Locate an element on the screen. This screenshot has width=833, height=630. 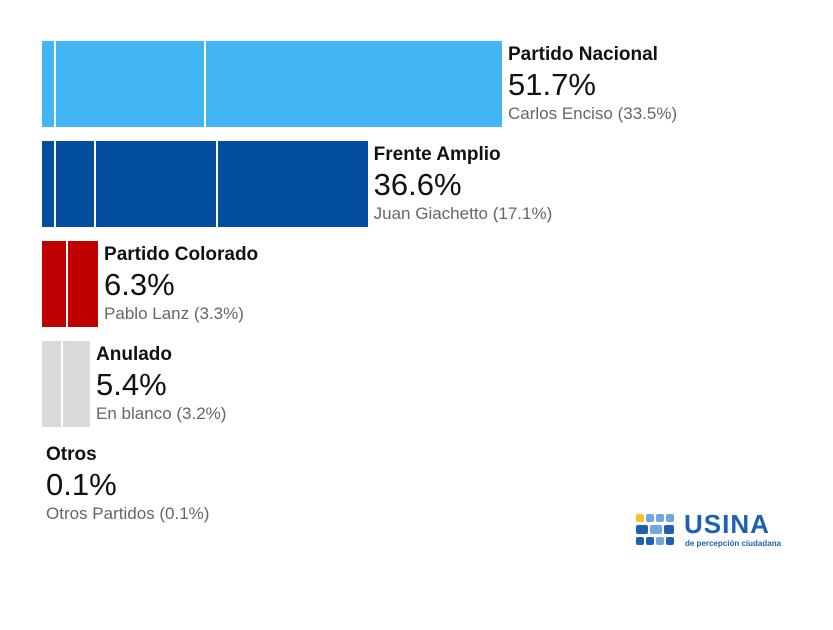
category-label: Partido Colorado is located at coordinates (181, 254).